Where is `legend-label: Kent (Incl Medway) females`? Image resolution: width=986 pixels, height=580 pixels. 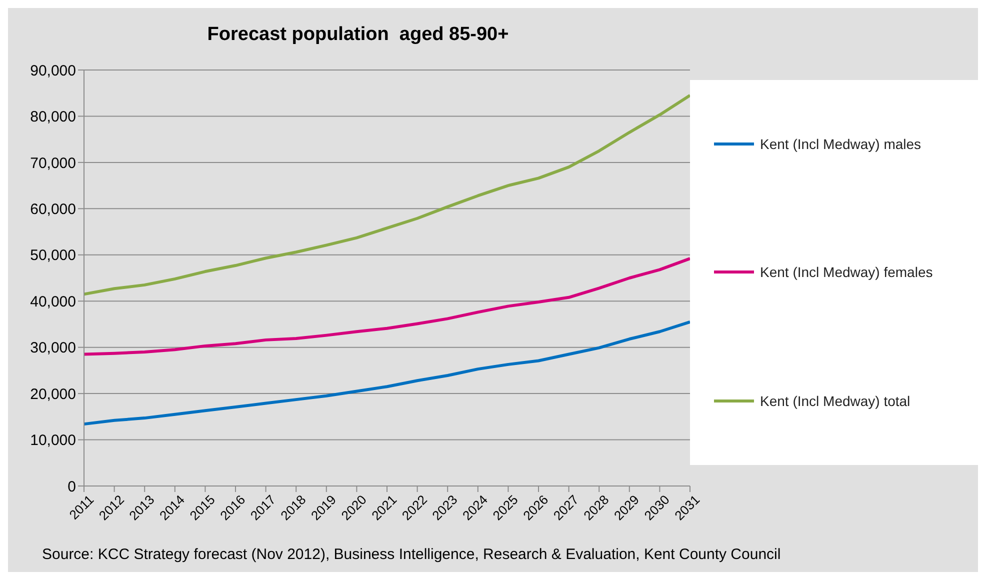
legend-label: Kent (Incl Medway) females is located at coordinates (846, 272).